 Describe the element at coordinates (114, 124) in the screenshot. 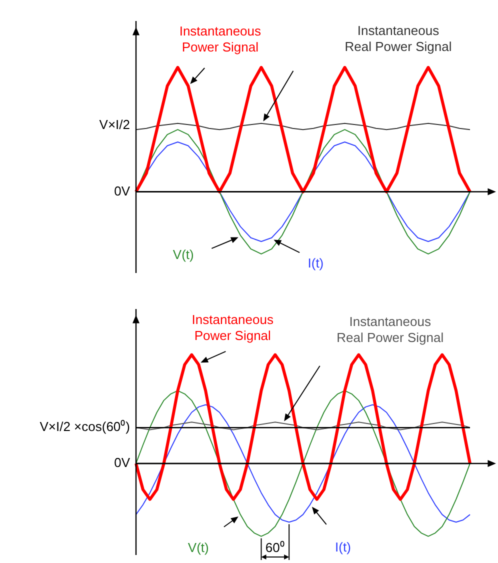

I see `text: V×I/2` at that location.